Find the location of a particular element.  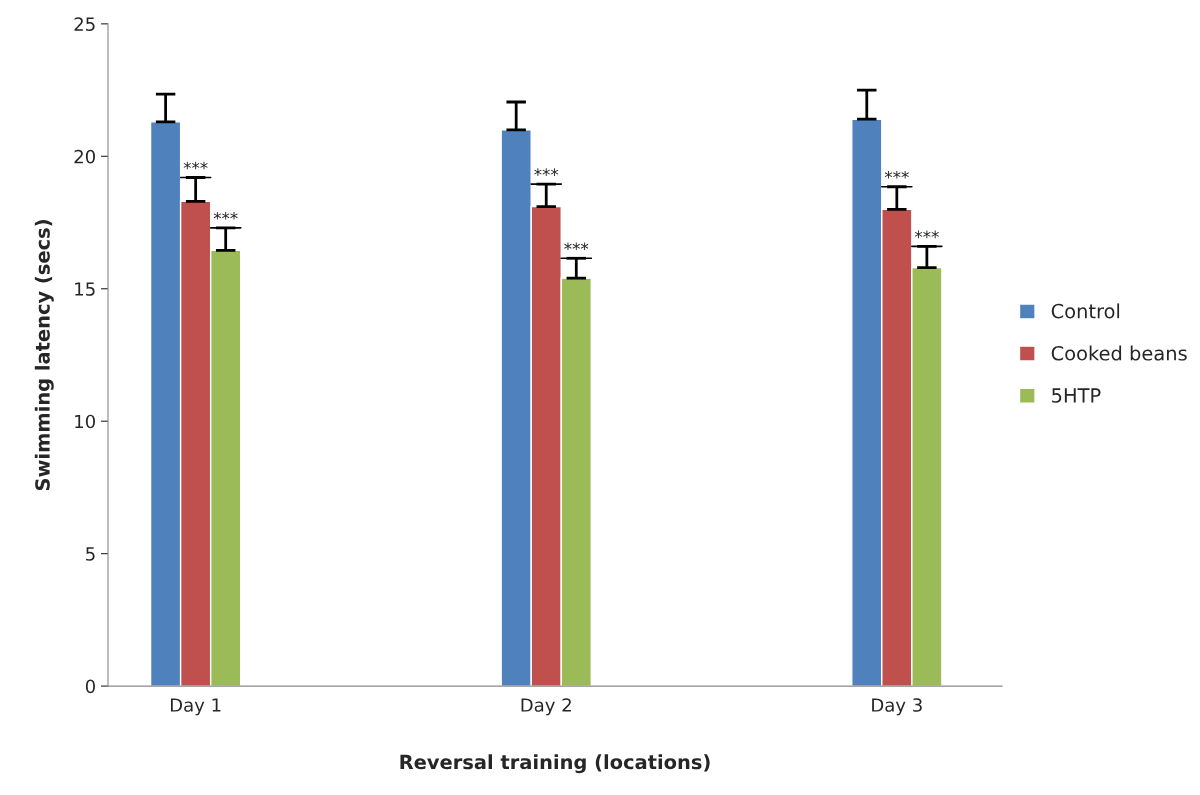

y-tick-label: 5 is located at coordinates (90, 554).